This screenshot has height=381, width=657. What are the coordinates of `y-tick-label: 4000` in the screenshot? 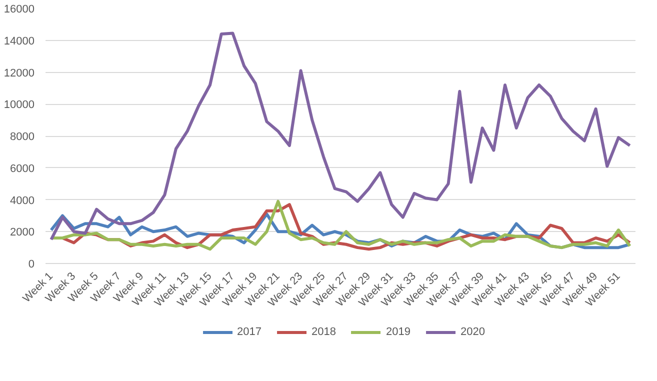 It's located at (22, 200).